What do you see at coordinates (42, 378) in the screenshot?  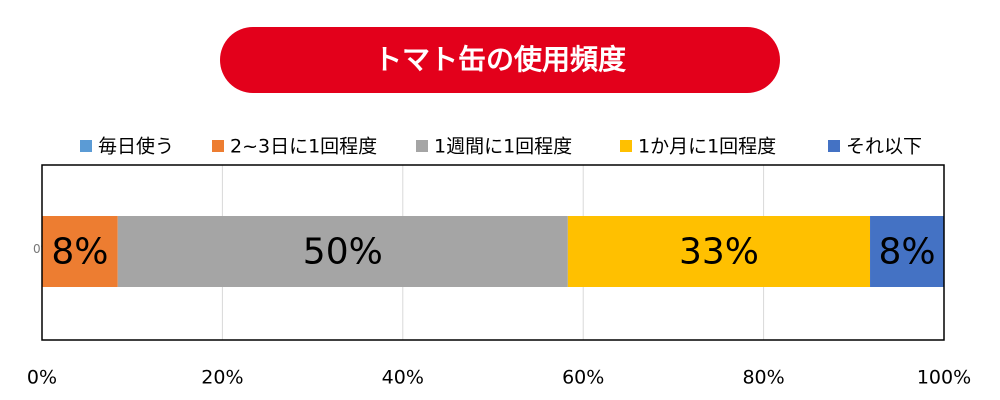 I see `x-tick-label: 0%` at bounding box center [42, 378].